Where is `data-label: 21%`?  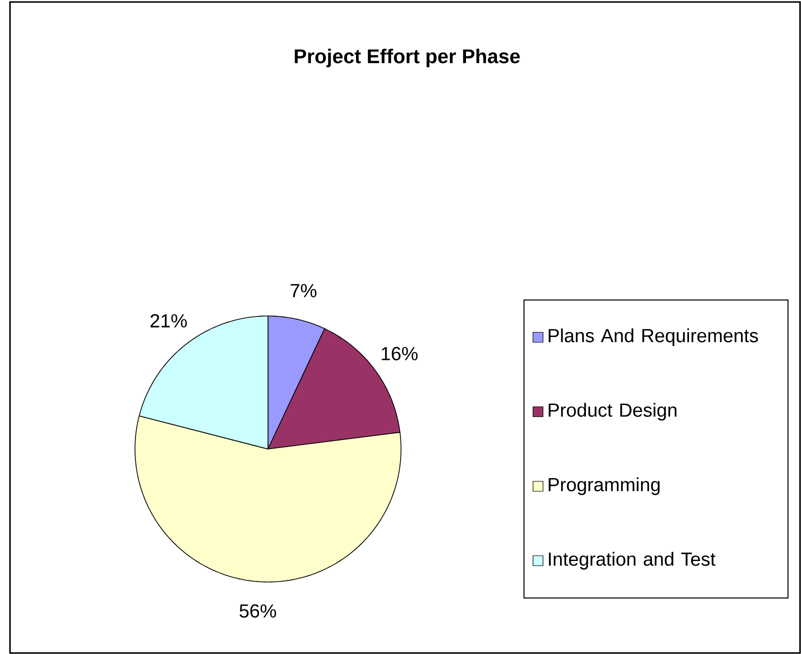
data-label: 21% is located at coordinates (168, 321).